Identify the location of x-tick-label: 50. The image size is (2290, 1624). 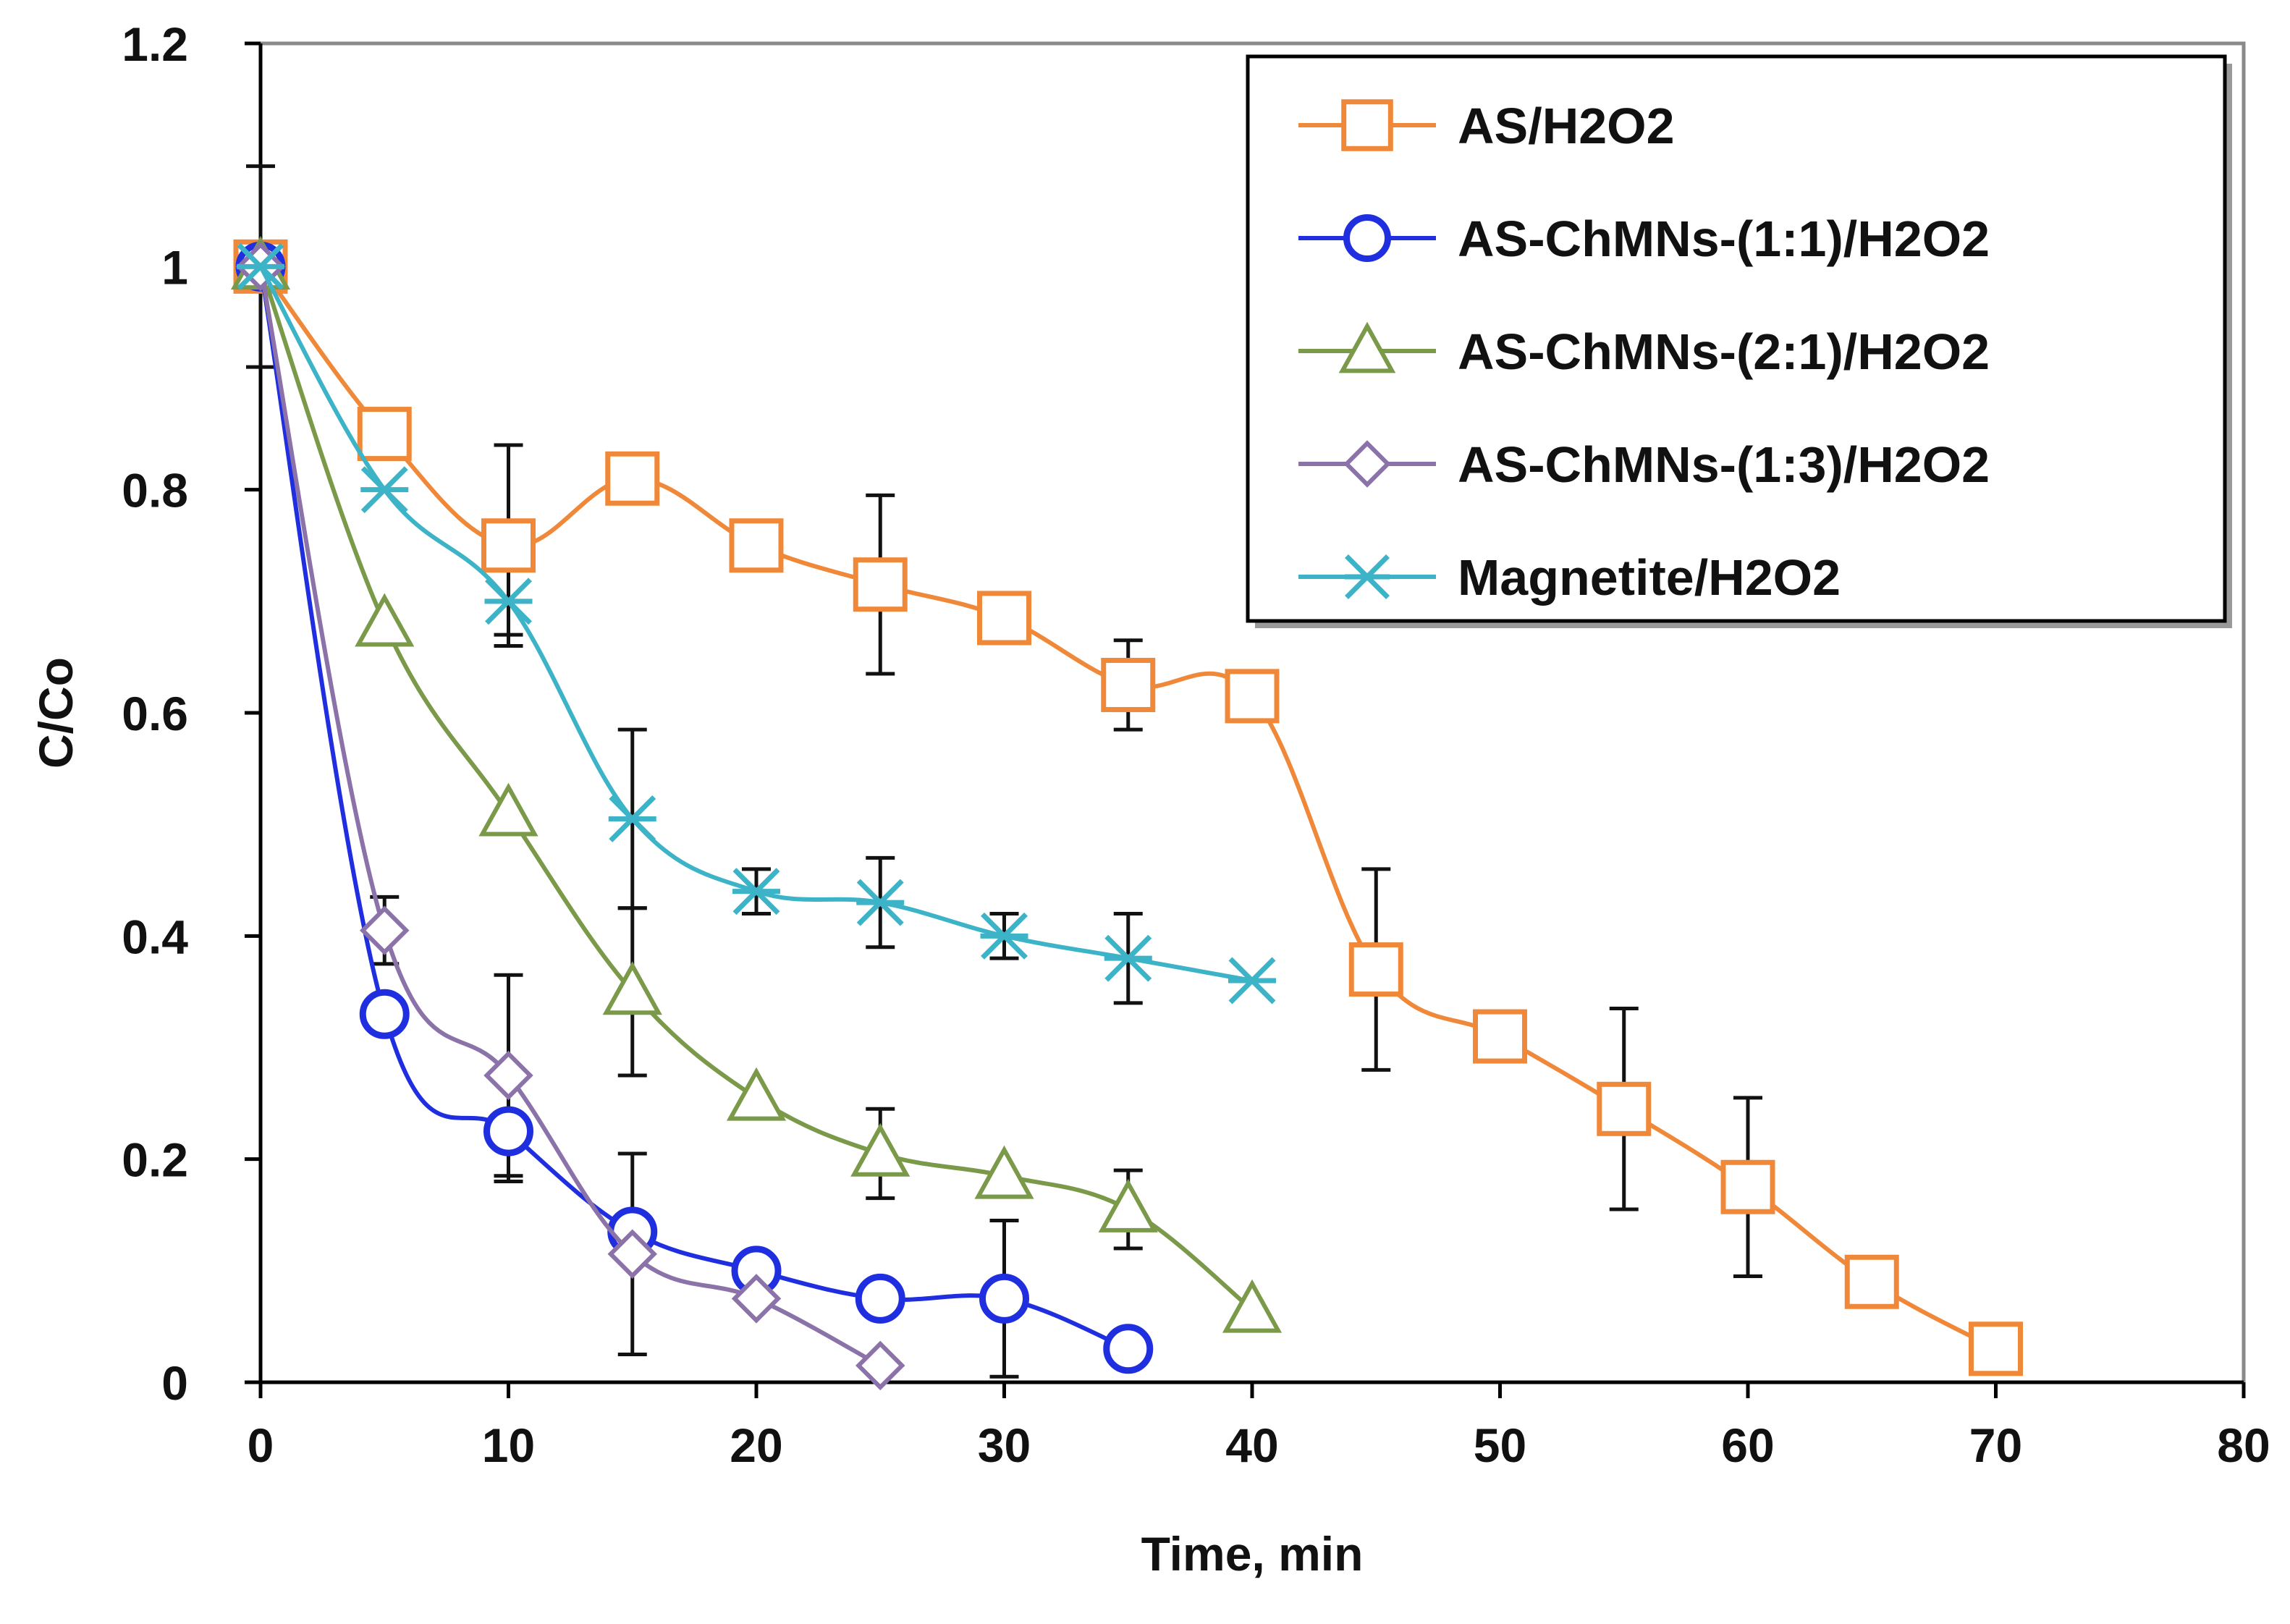
(1500, 1445).